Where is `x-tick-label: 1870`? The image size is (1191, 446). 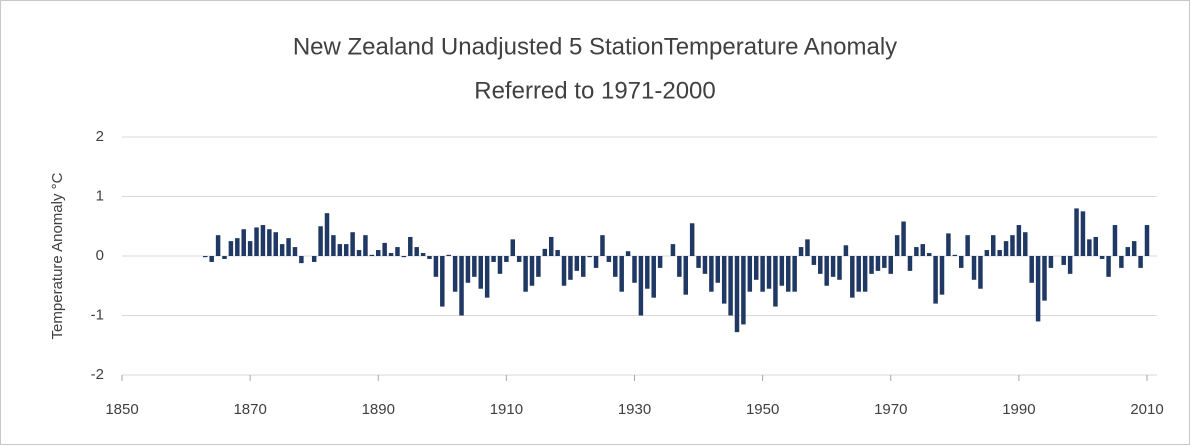
x-tick-label: 1870 is located at coordinates (249, 409).